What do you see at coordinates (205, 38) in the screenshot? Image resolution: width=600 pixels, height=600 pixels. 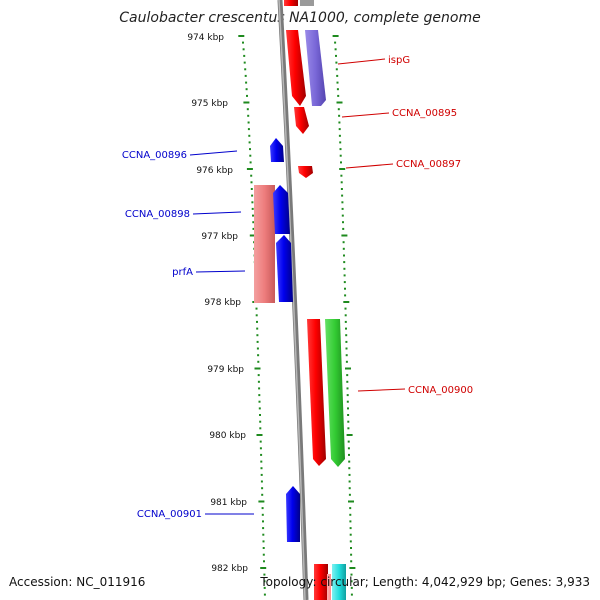 I see `scale-label: 974 kbp` at bounding box center [205, 38].